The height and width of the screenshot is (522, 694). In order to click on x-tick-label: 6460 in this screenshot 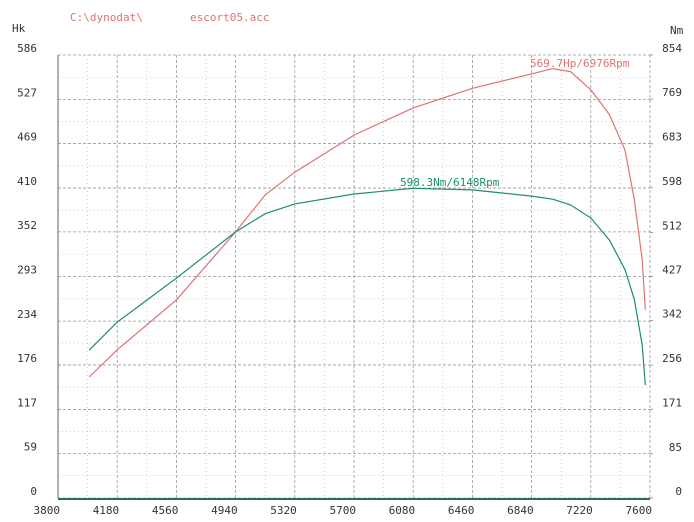, I will do `click(461, 510)`.